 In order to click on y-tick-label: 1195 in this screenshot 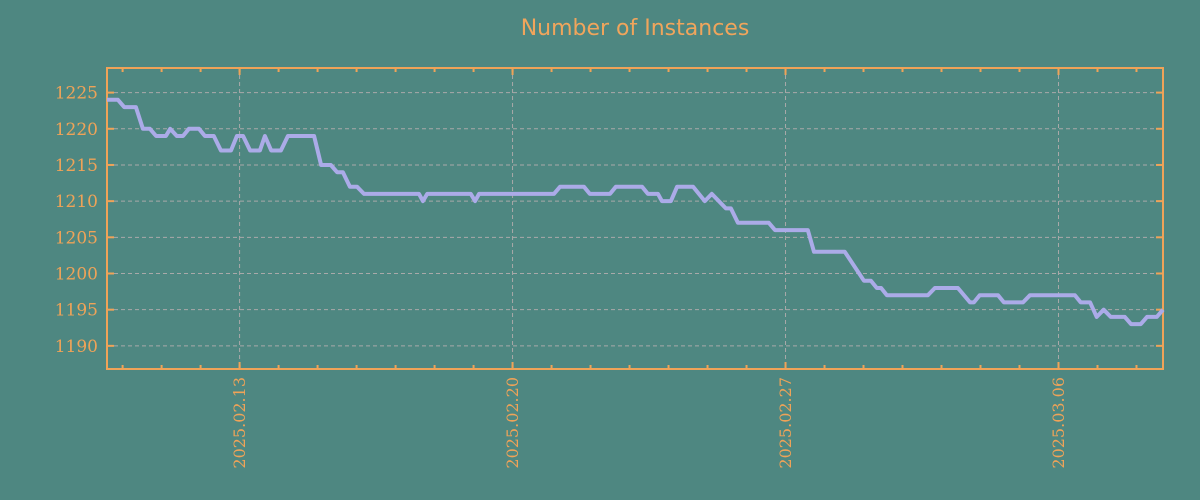, I will do `click(76, 311)`.